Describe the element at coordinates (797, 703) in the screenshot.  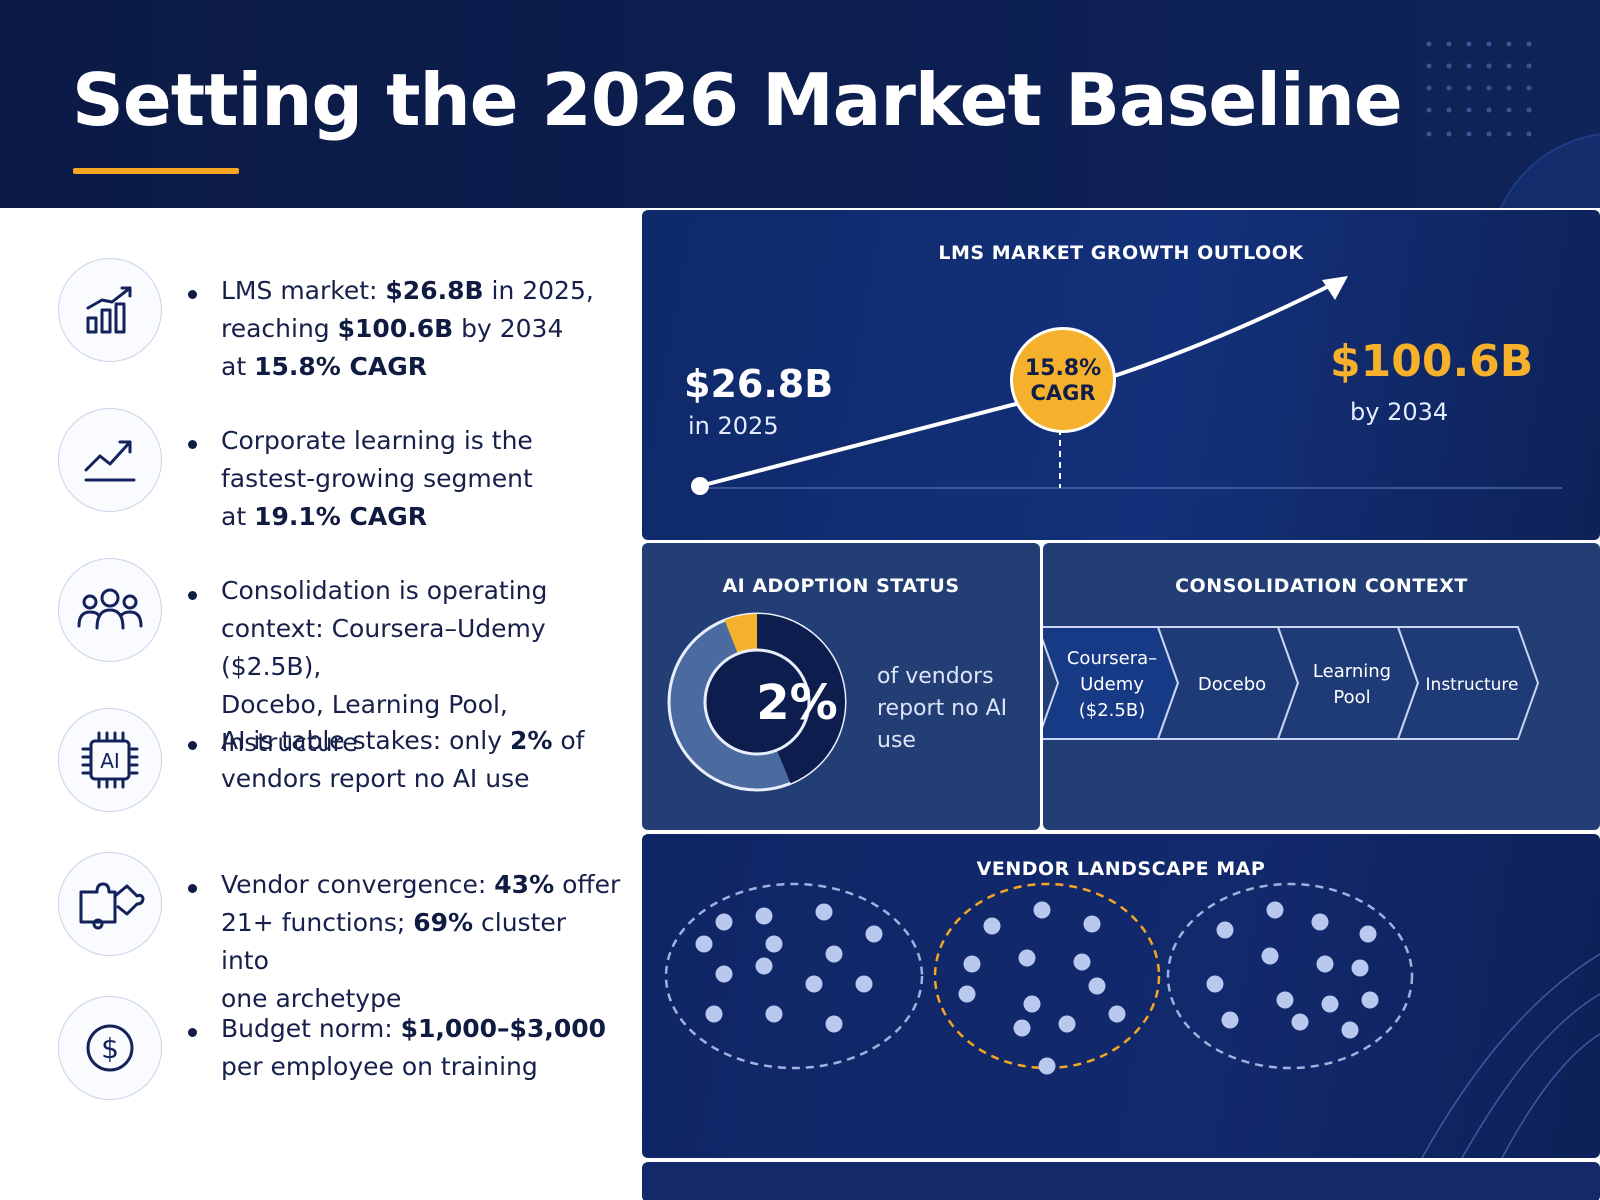
I see `ai-percent: 2%` at that location.